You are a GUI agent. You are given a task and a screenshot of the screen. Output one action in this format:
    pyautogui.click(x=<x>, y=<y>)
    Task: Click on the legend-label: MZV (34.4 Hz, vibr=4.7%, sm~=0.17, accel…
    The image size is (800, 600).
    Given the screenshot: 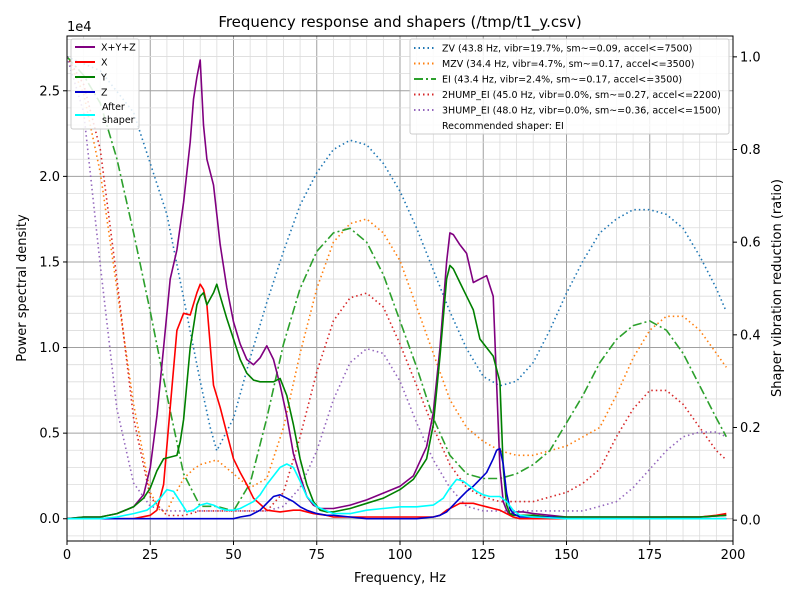 What is the action you would take?
    pyautogui.click(x=568, y=64)
    